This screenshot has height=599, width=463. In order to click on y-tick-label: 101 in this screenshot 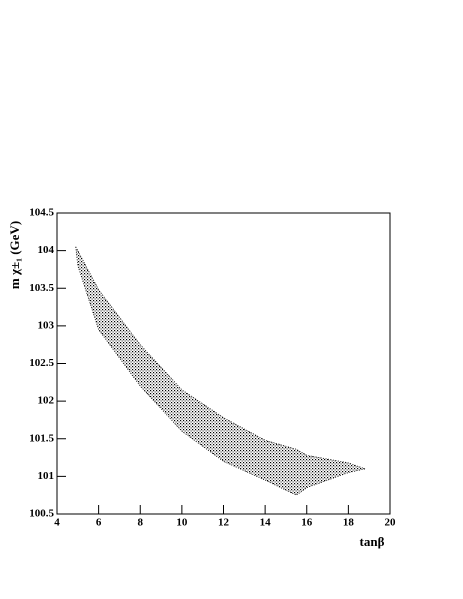, I will do `click(46, 476)`.